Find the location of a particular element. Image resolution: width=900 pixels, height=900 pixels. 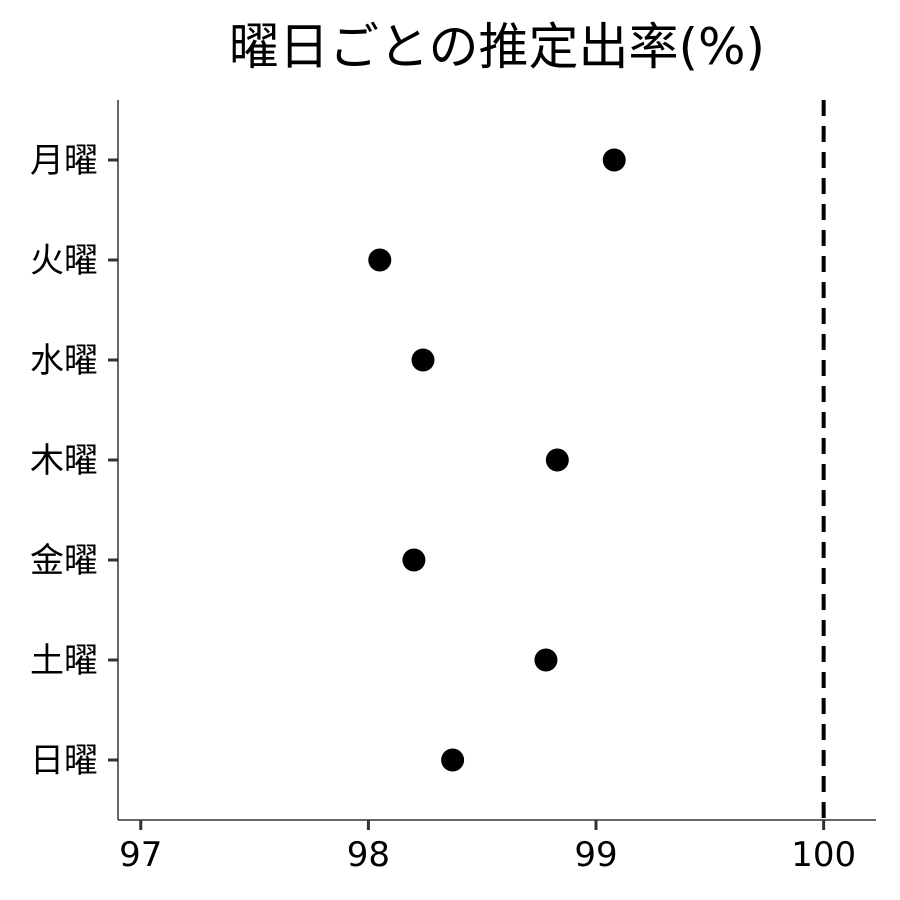

x-tick-label-3: 100 is located at coordinates (823, 855).